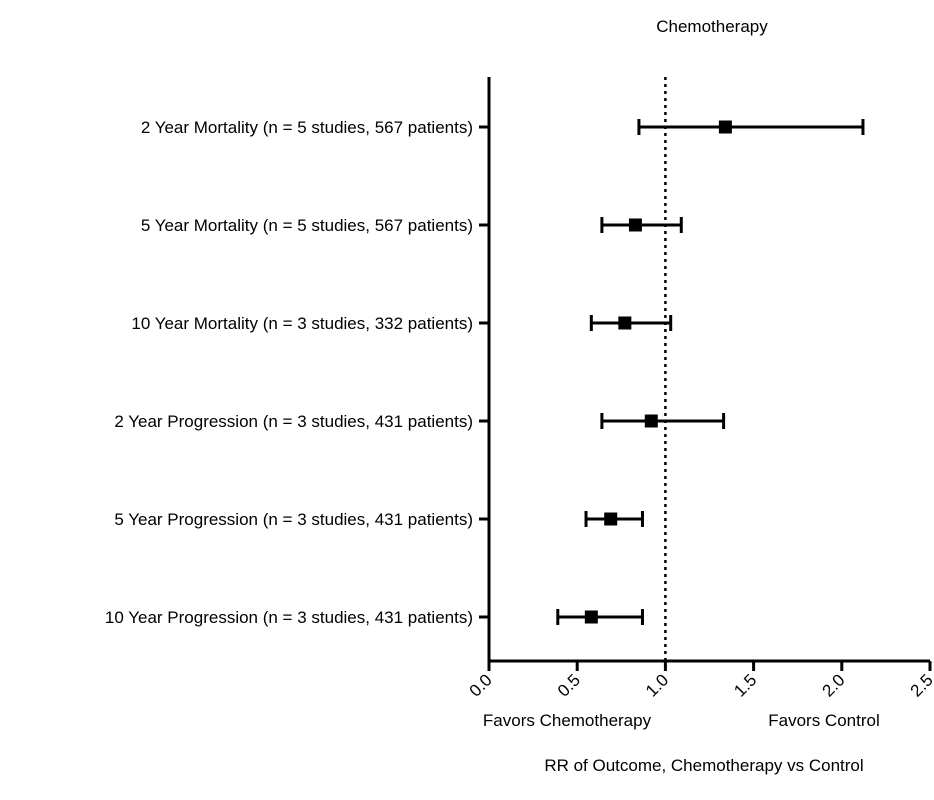  I want to click on x-tick-label: 2.0, so click(833, 685).